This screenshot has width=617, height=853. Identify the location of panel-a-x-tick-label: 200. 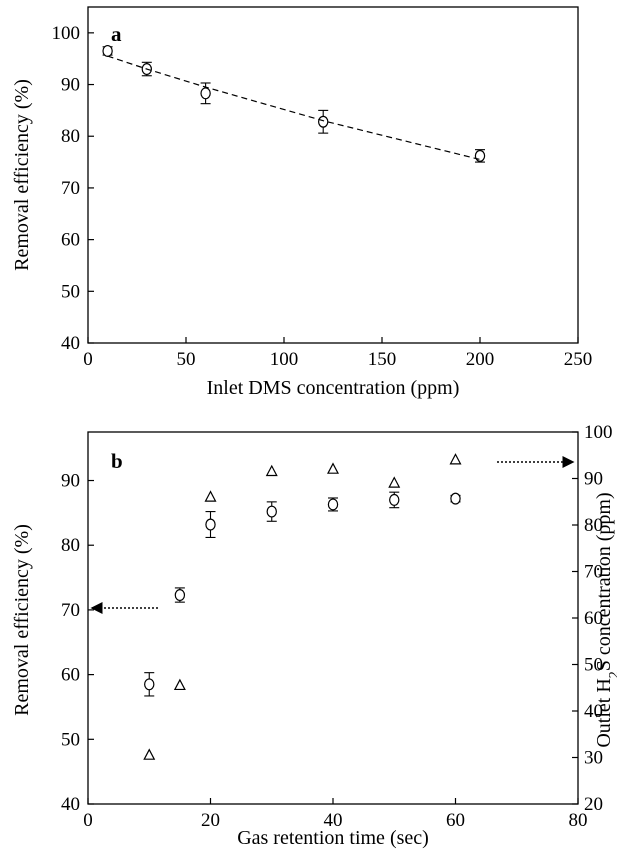
(480, 359).